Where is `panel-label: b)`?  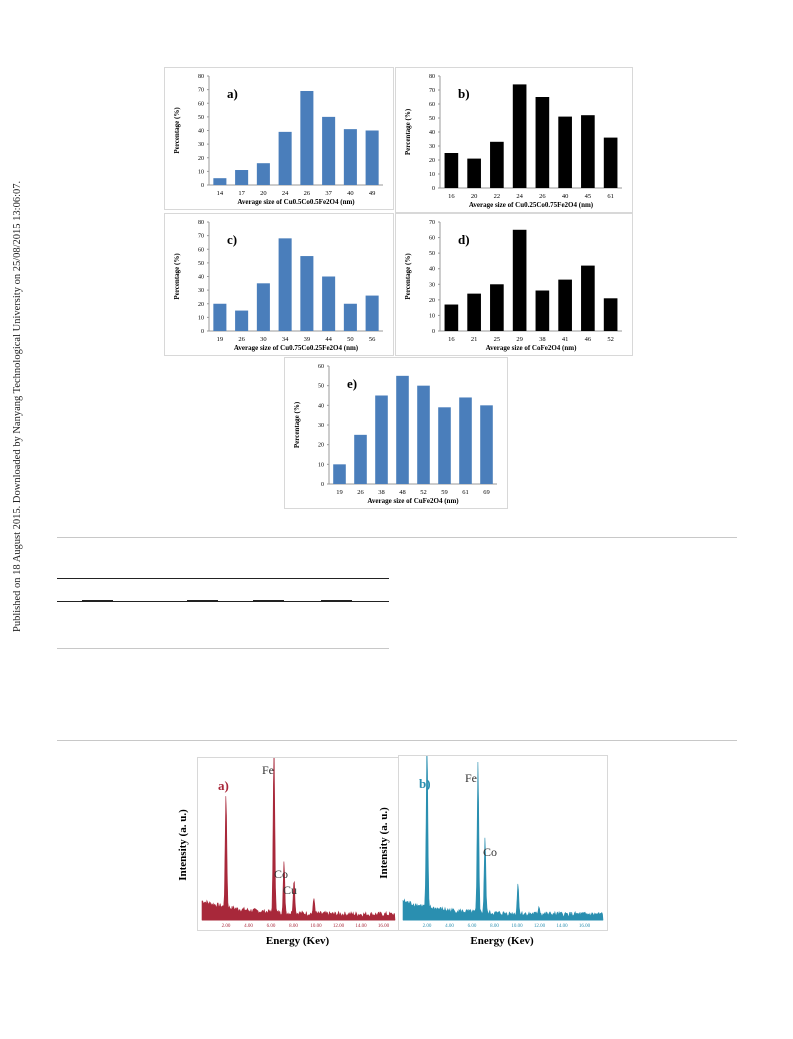
panel-label: b) is located at coordinates (464, 93).